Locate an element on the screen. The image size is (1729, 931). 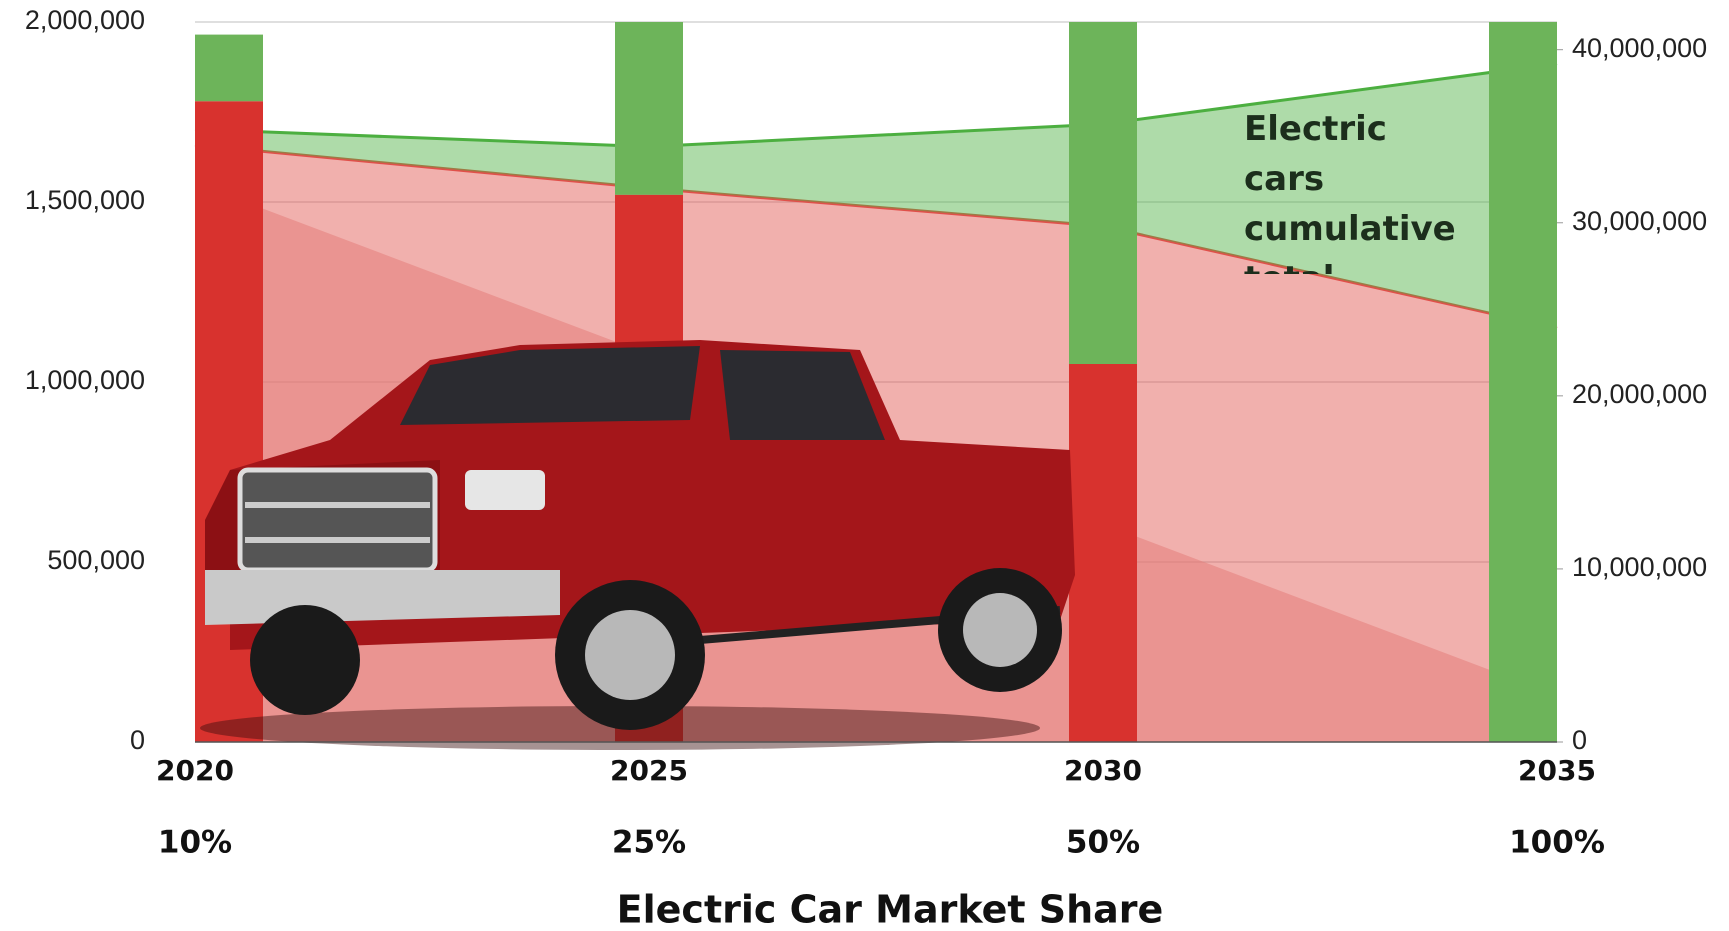
y2-tick-label: 30,000,000 is located at coordinates (1639, 221).